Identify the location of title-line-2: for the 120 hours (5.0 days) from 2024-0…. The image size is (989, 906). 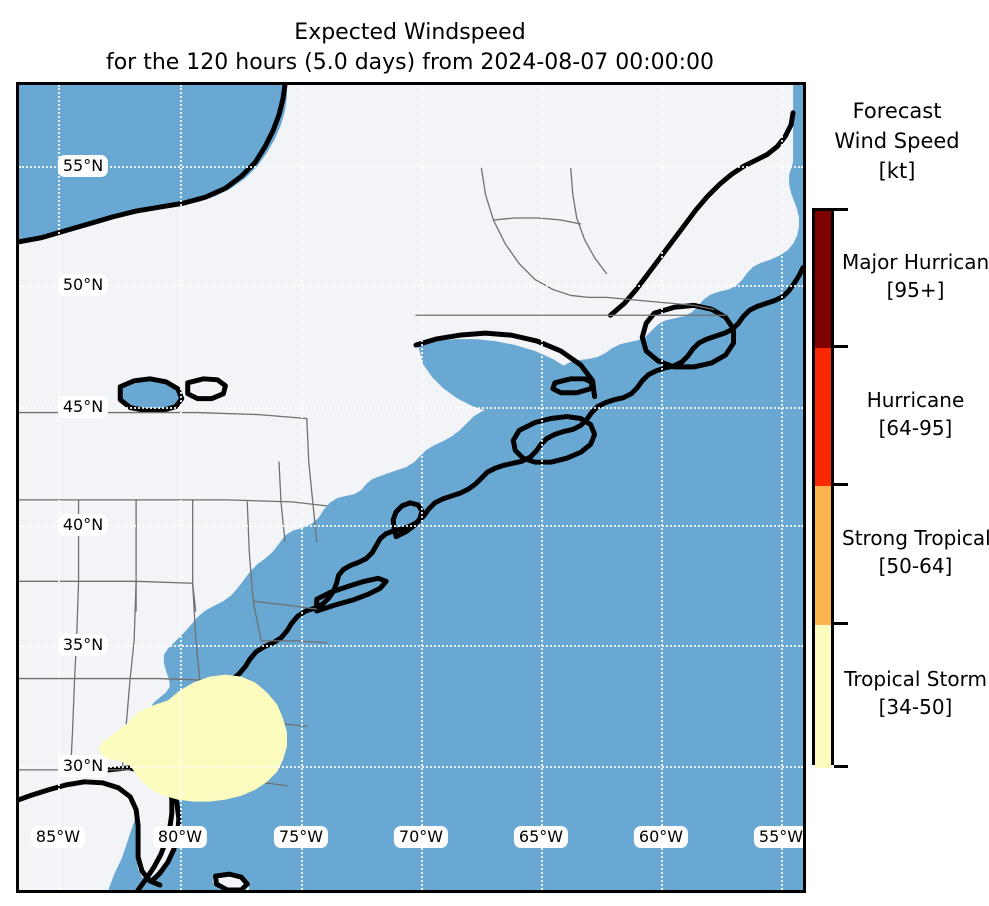
(410, 62).